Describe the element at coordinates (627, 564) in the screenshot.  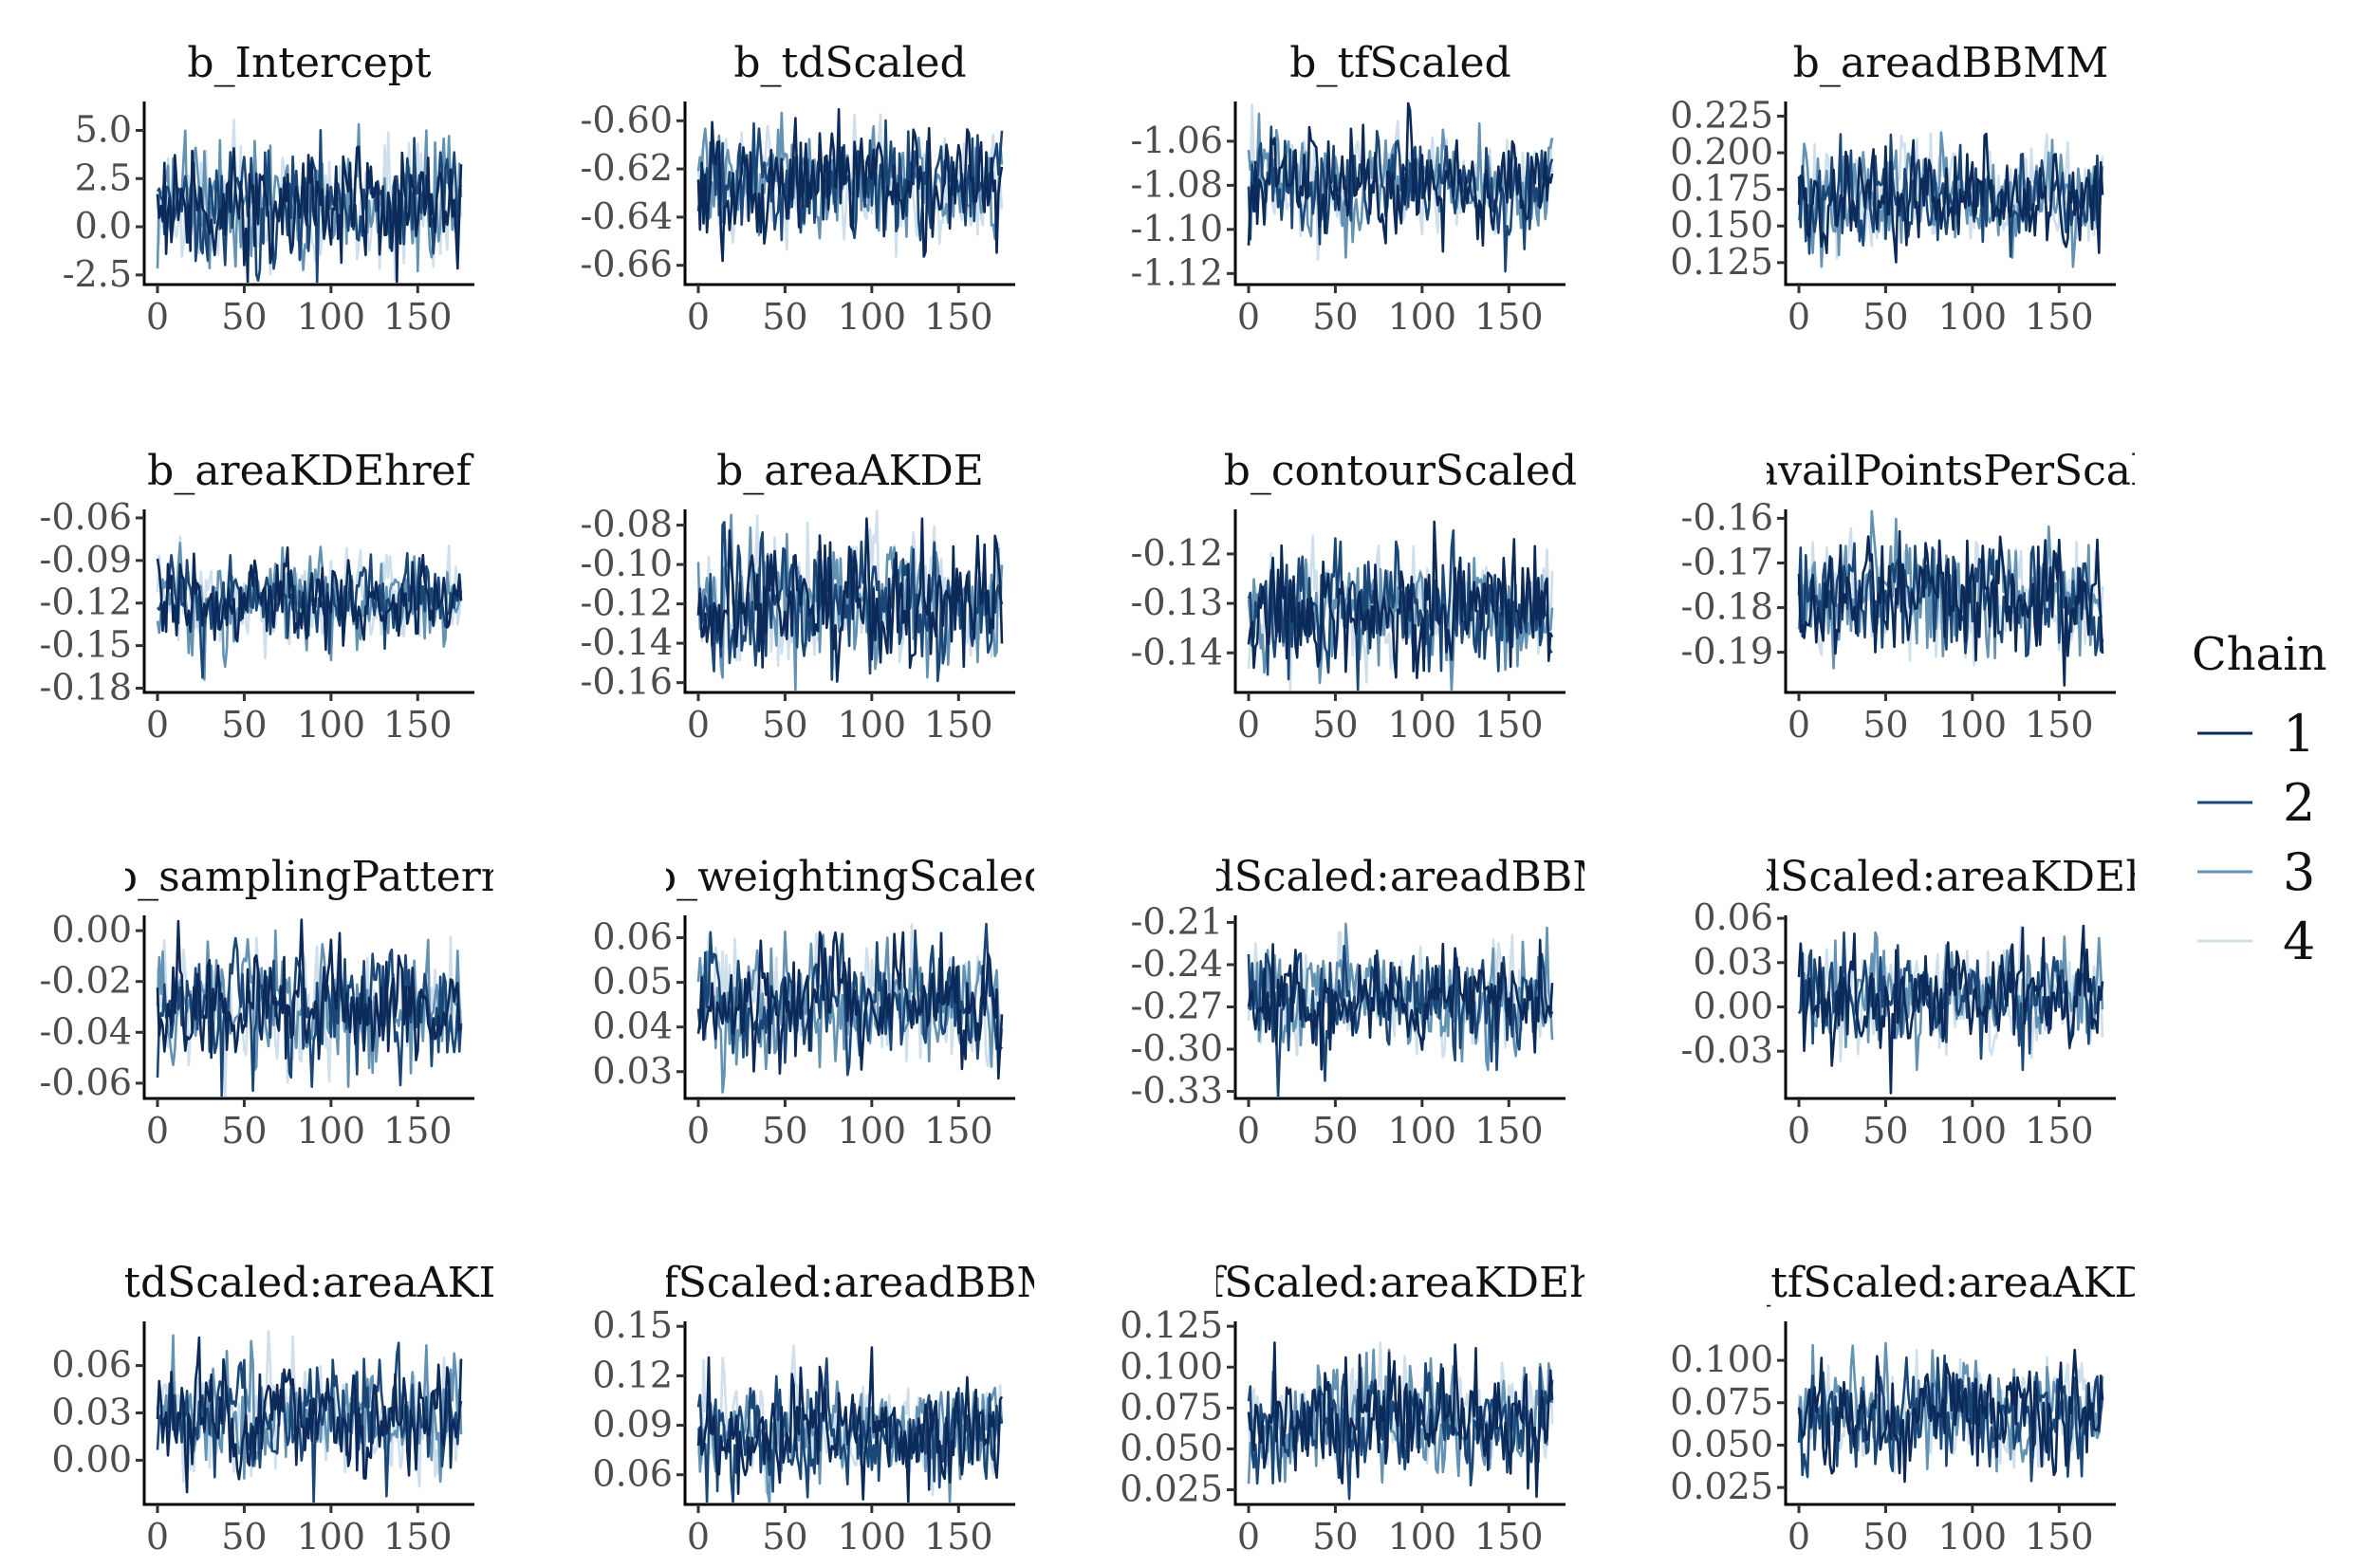
I see `y-tick-label: -0.10` at that location.